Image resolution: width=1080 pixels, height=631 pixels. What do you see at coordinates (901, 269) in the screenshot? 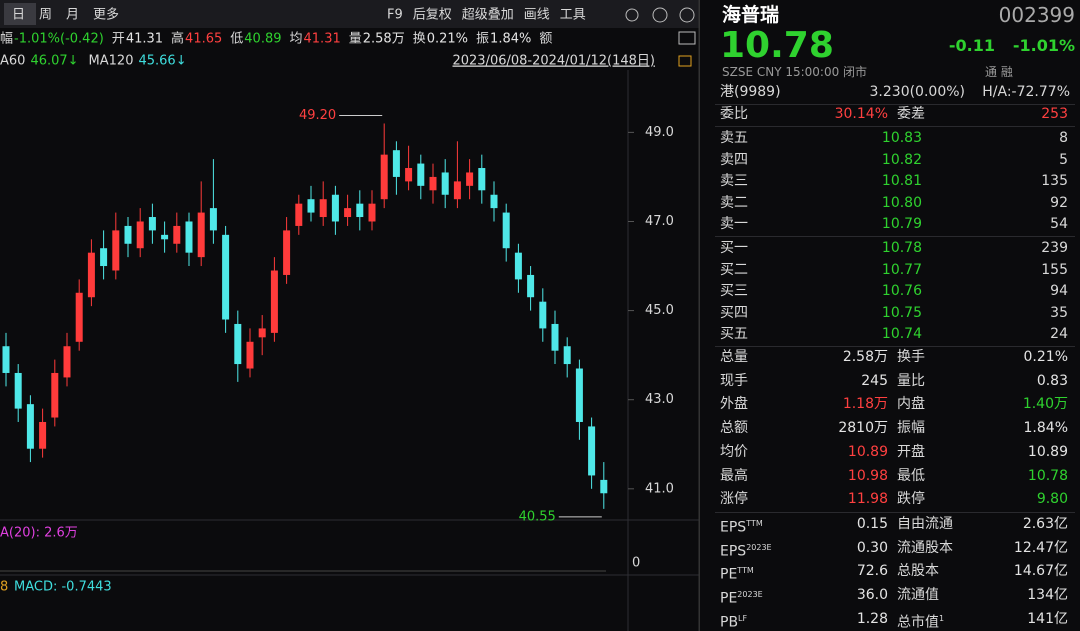
I see `order-price: 10.77` at bounding box center [901, 269].